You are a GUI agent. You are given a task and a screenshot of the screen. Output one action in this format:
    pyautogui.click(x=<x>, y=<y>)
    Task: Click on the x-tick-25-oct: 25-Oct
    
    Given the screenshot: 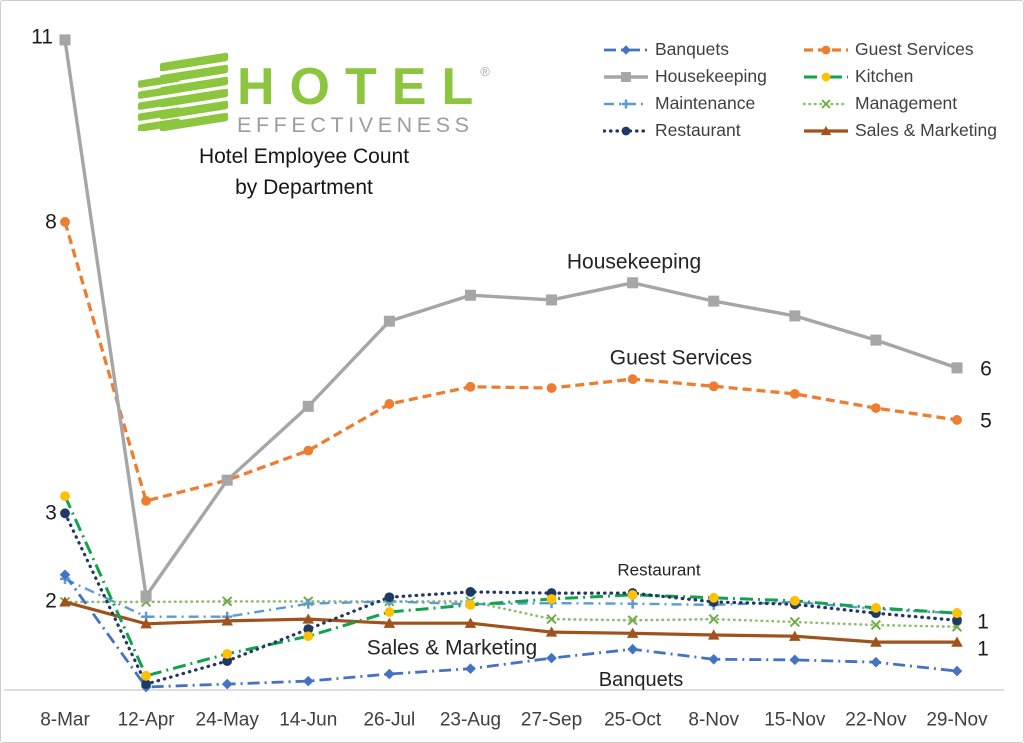 What is the action you would take?
    pyautogui.click(x=633, y=720)
    